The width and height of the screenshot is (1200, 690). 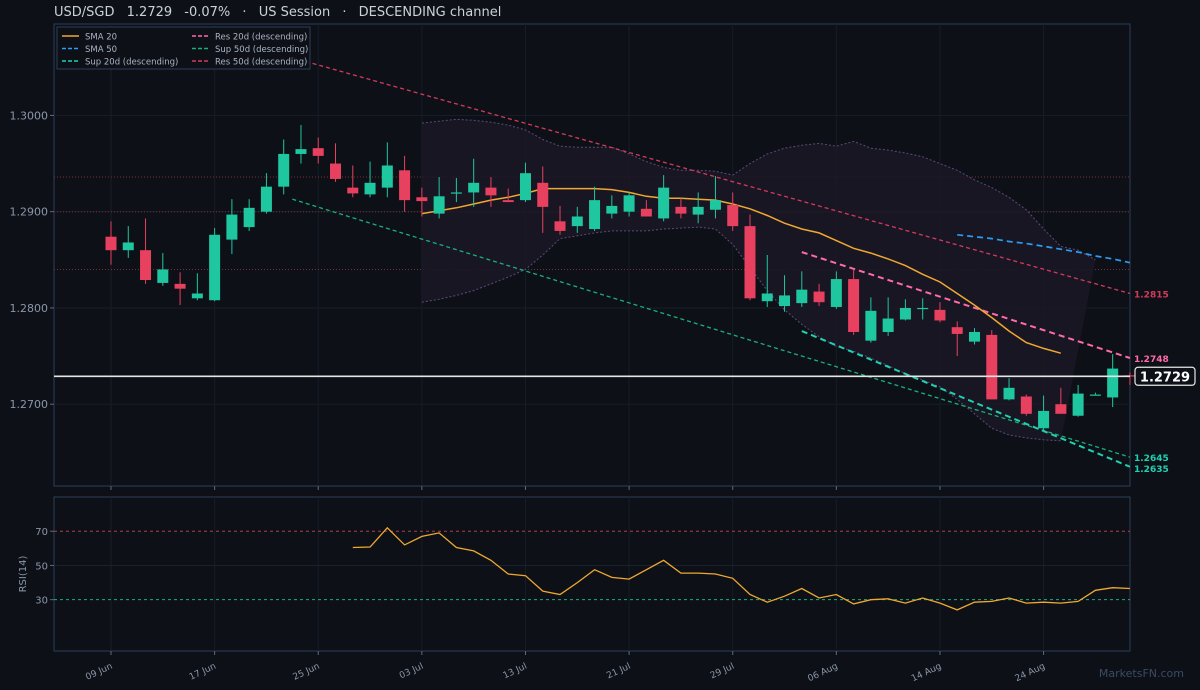 What do you see at coordinates (84, 12) in the screenshot?
I see `symbol-label: USD/SGD` at bounding box center [84, 12].